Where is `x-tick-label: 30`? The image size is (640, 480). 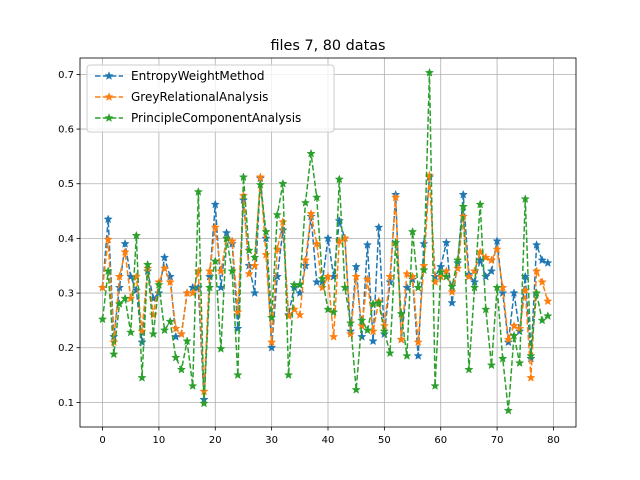 x-tick-label: 30 is located at coordinates (271, 440).